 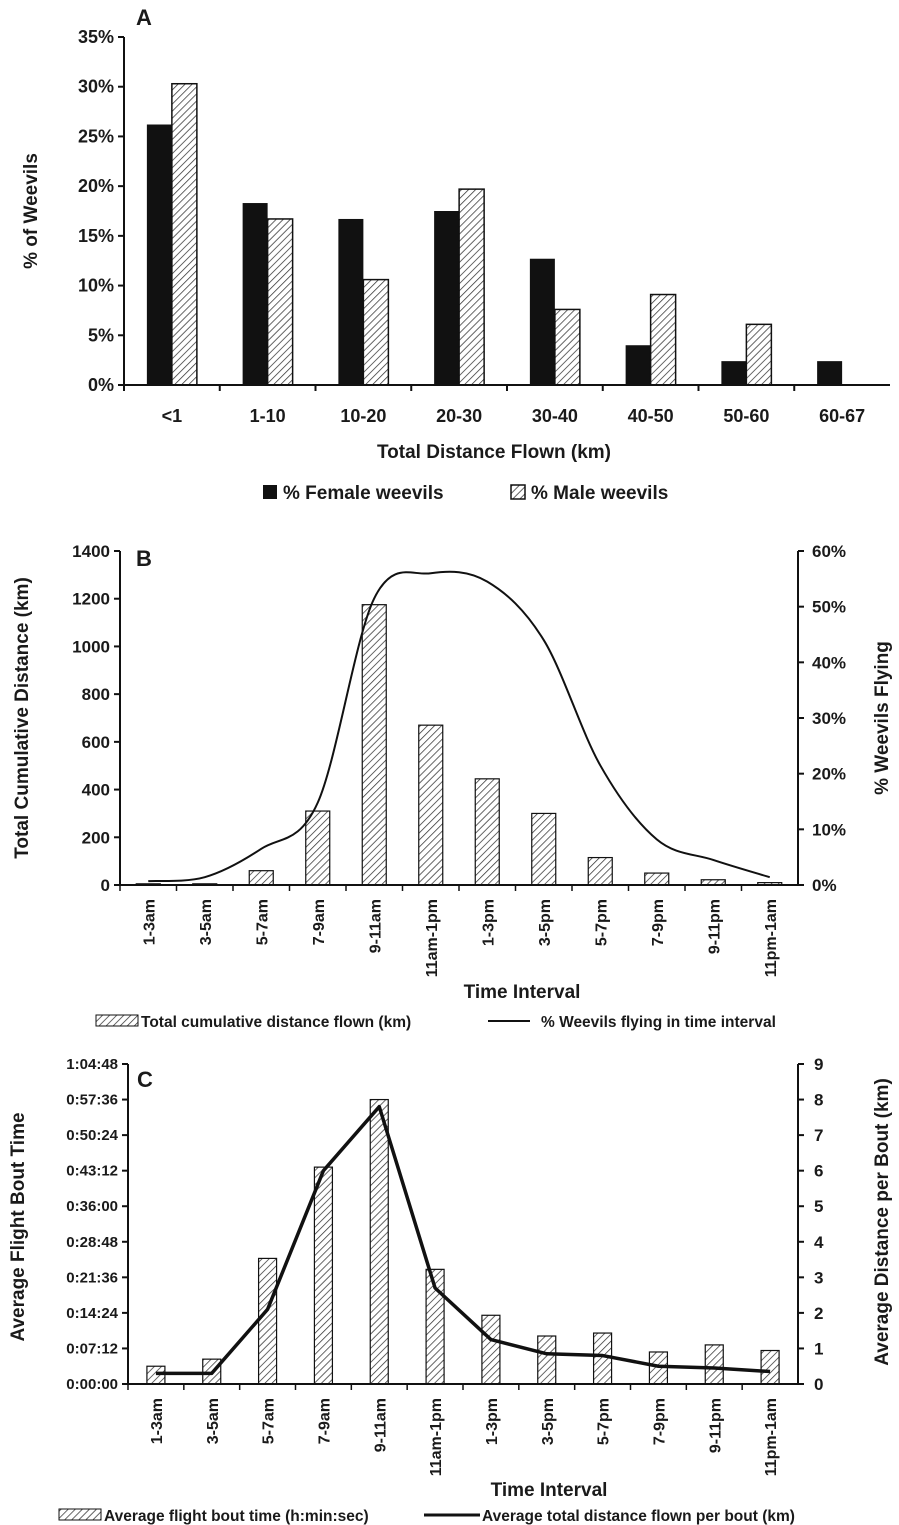 I want to click on panel-b-y-tick-label: 800, so click(x=96, y=694).